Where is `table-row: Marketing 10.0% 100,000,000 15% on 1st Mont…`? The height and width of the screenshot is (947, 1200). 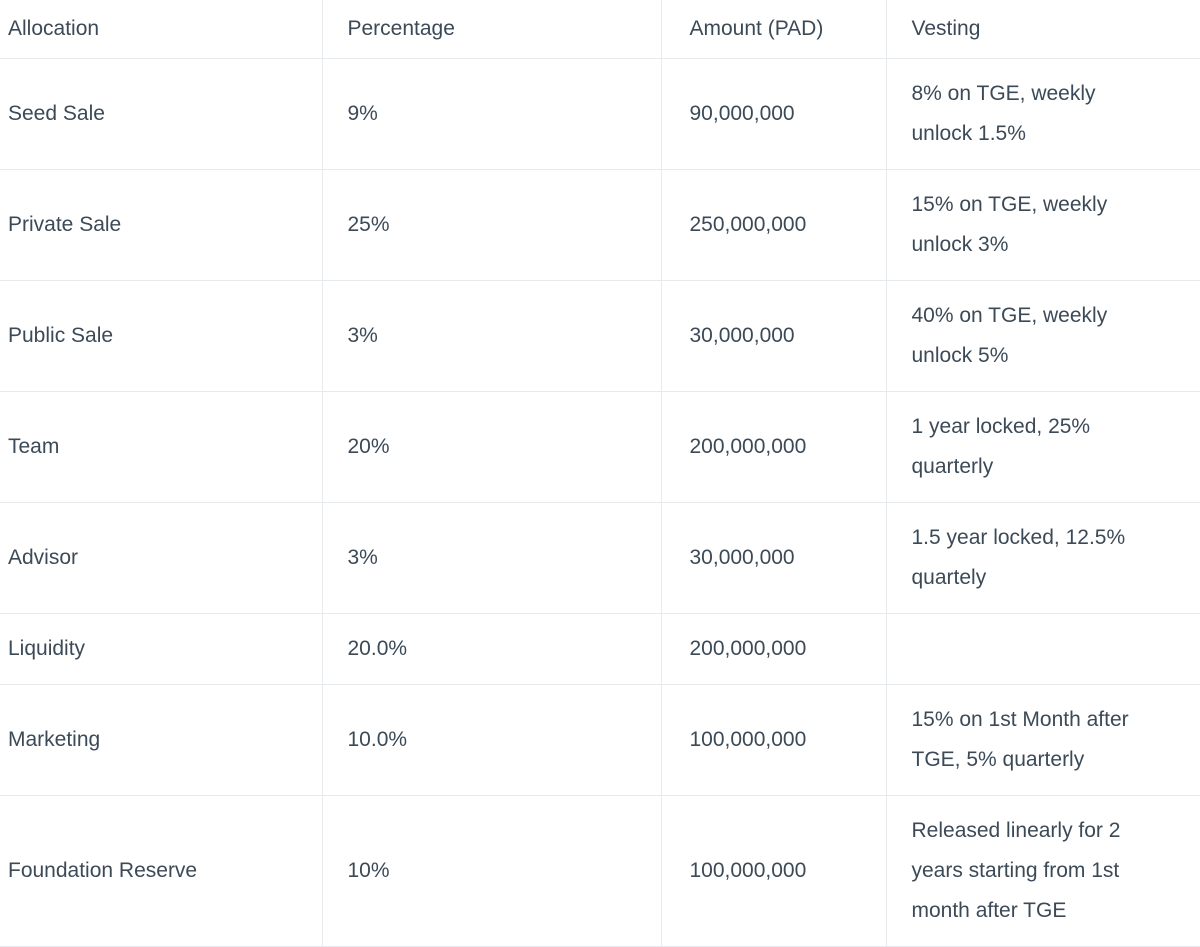
table-row: Marketing 10.0% 100,000,000 15% on 1st Mont… is located at coordinates (600, 740).